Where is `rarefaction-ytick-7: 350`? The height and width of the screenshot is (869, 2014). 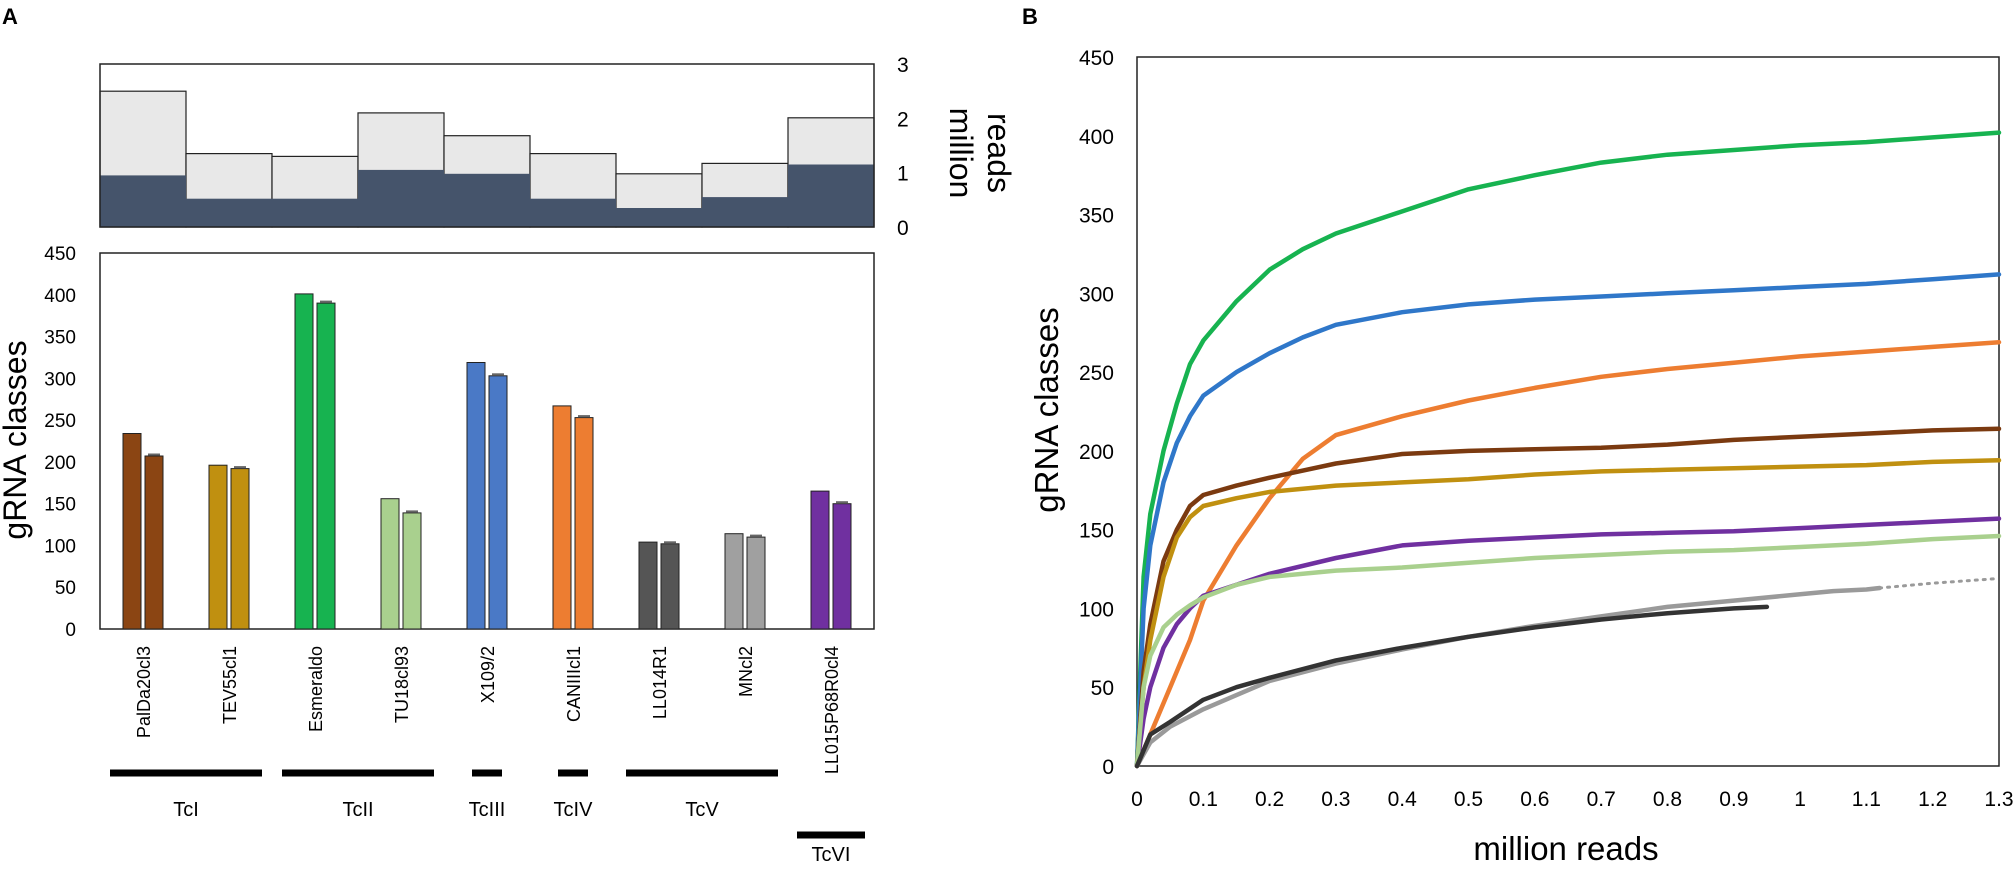
rarefaction-ytick-7: 350 is located at coordinates (1096, 216).